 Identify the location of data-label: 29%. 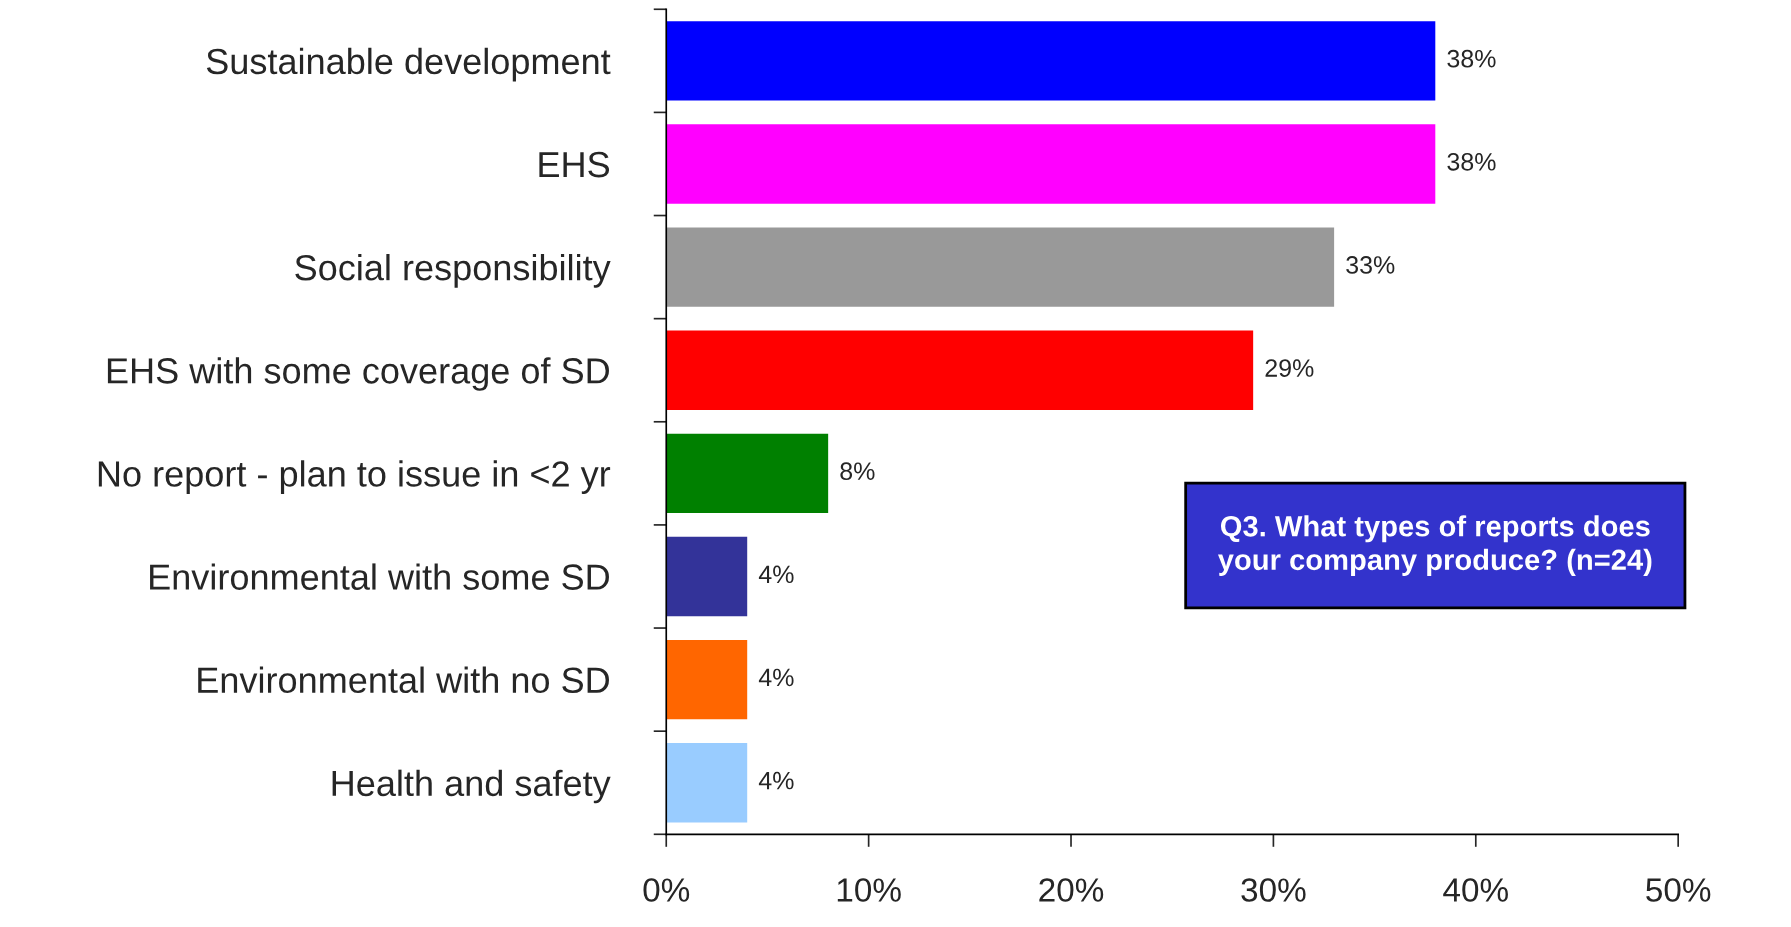
(1289, 368).